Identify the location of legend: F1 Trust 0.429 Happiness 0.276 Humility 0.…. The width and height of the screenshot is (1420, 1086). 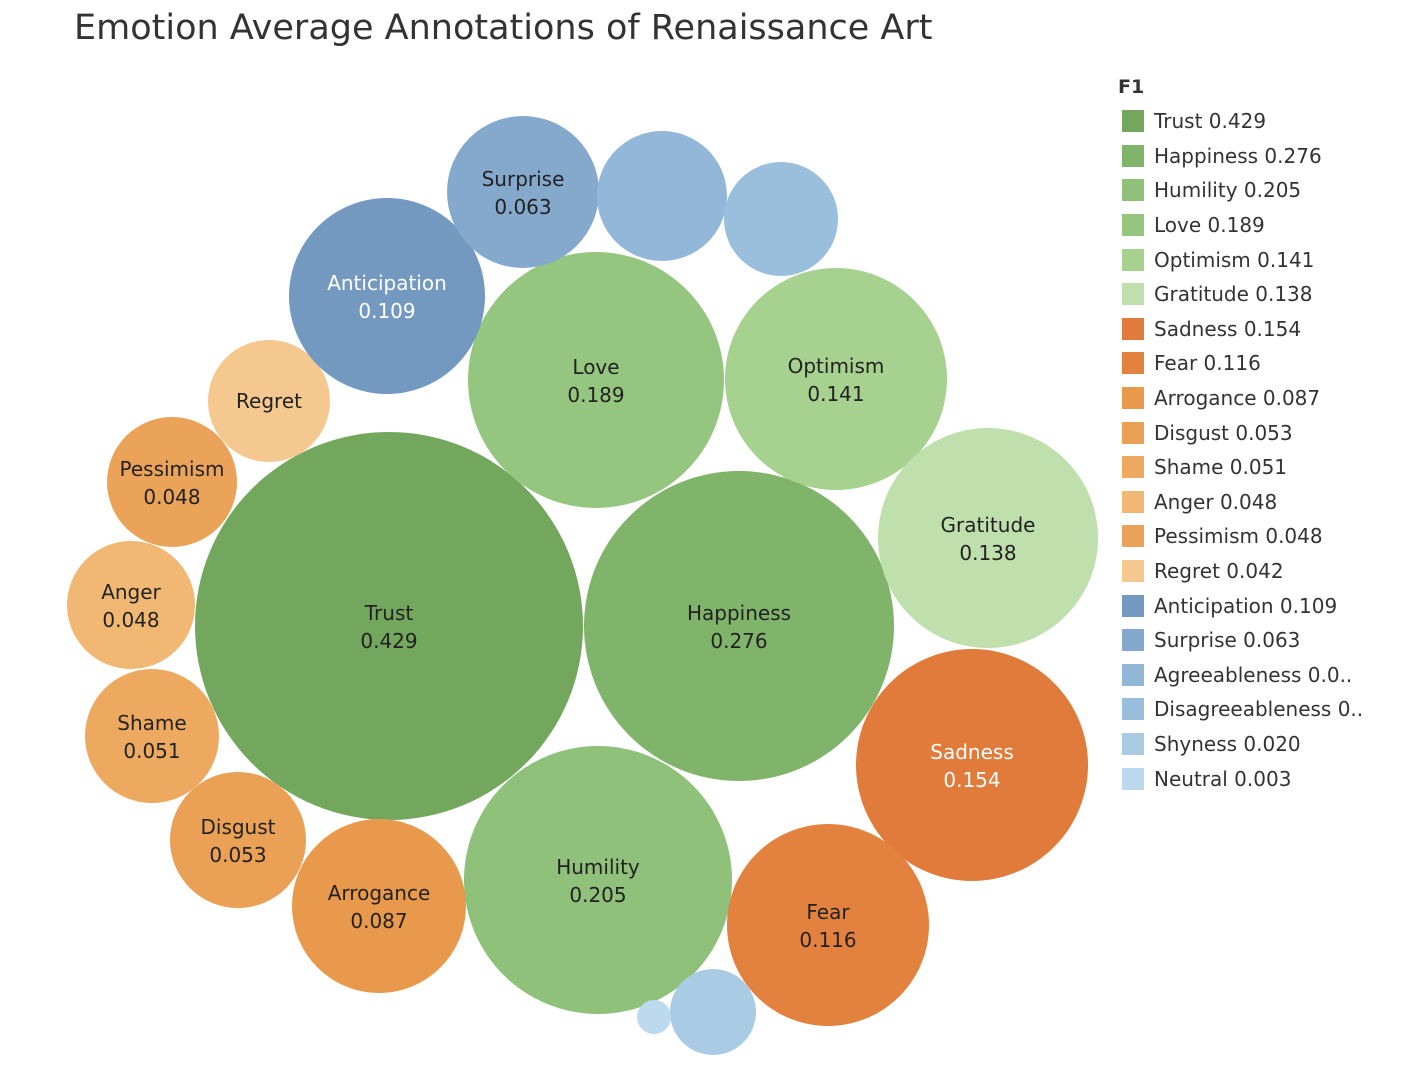
(1268, 436).